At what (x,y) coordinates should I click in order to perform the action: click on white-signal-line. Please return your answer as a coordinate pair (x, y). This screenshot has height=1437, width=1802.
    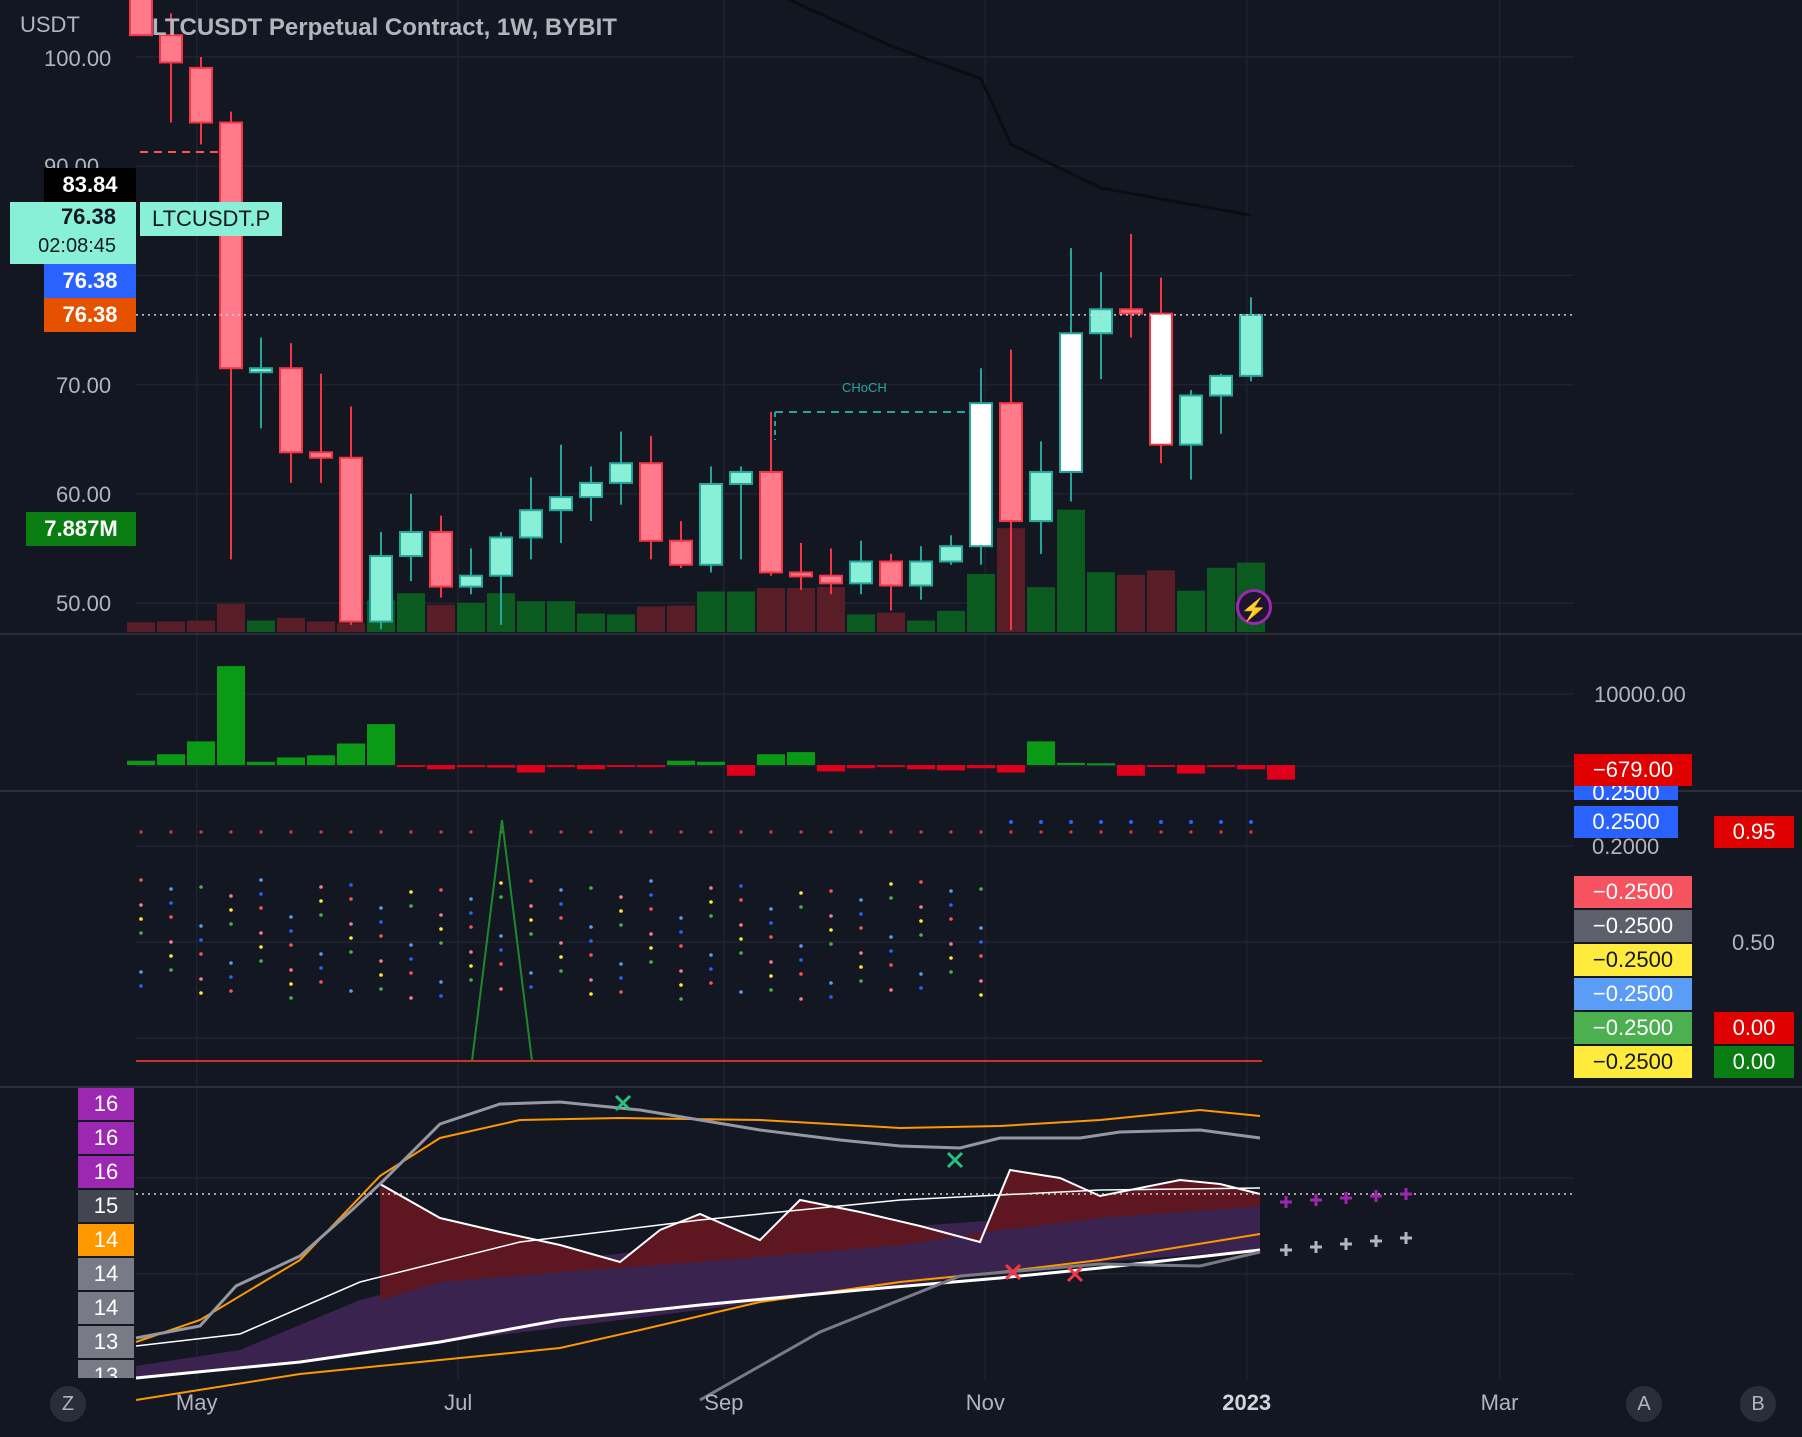
    Looking at the image, I should click on (820, 1216).